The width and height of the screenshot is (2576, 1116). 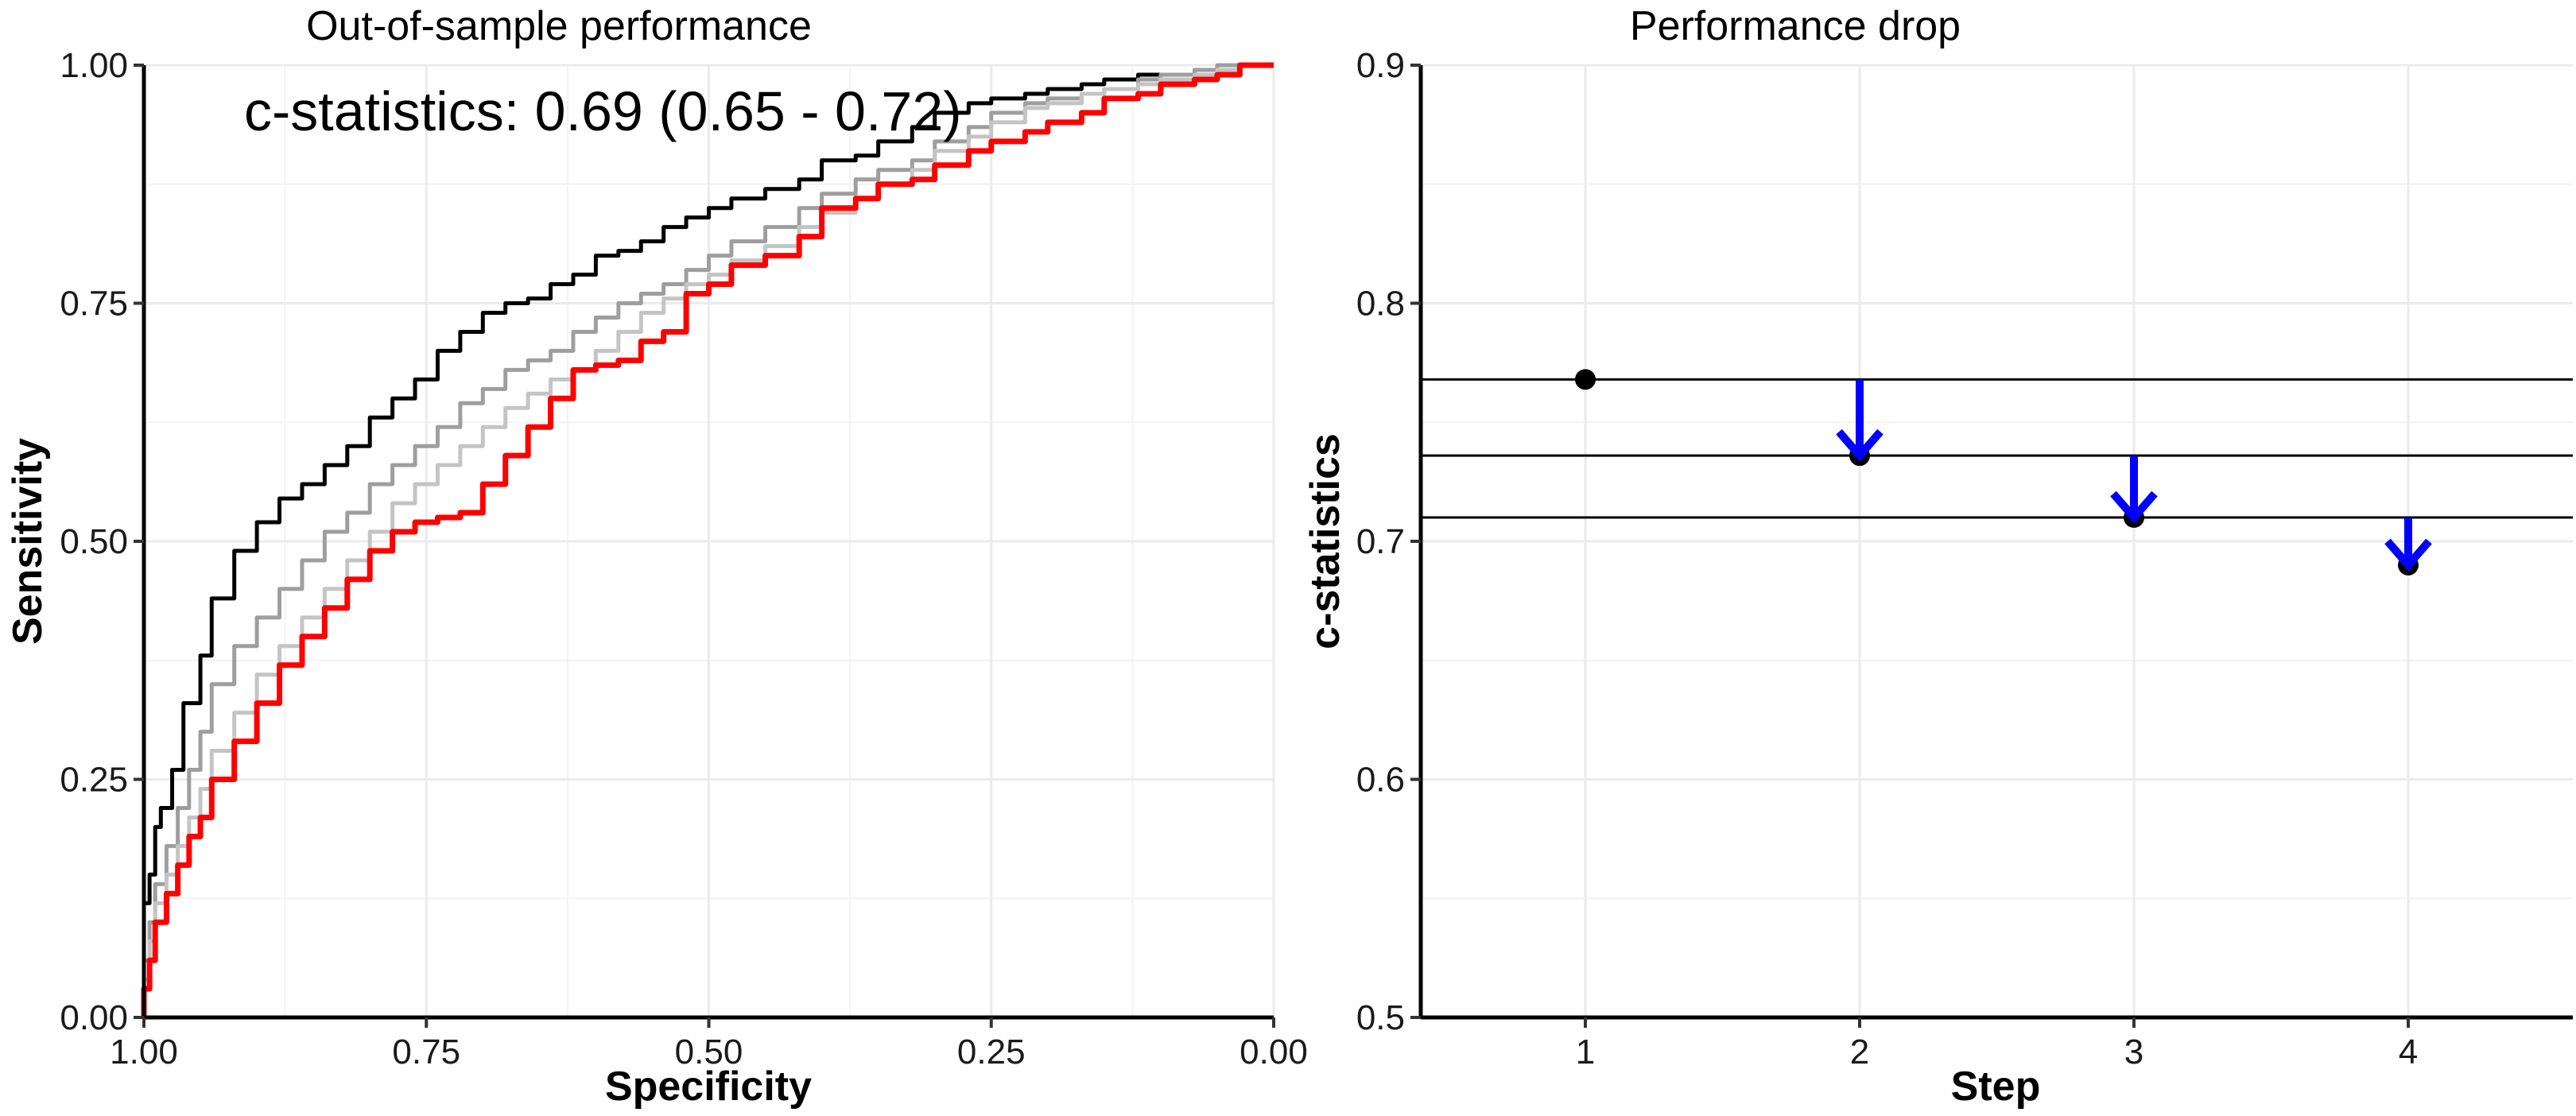 I want to click on drop-points, so click(x=1997, y=472).